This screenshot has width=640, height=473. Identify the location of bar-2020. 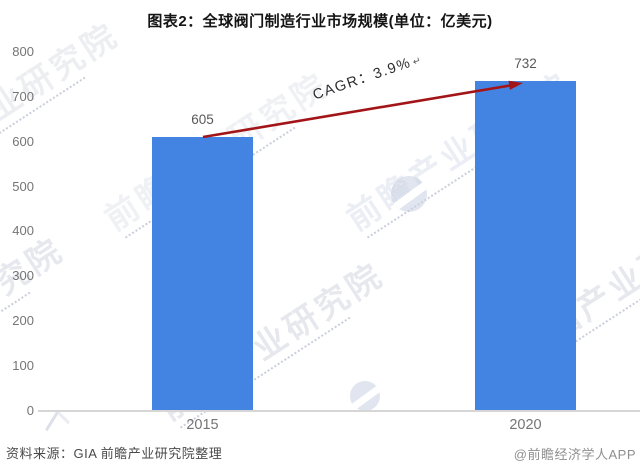
(525, 245).